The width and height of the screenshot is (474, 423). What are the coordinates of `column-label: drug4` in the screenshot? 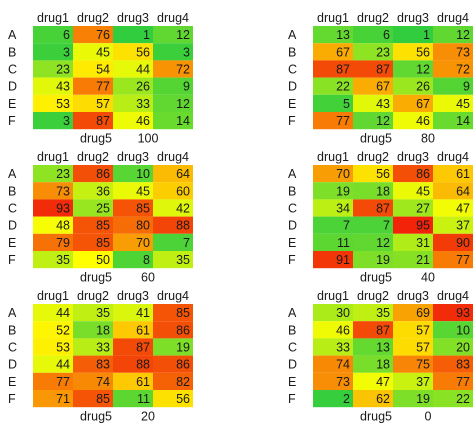 It's located at (173, 296).